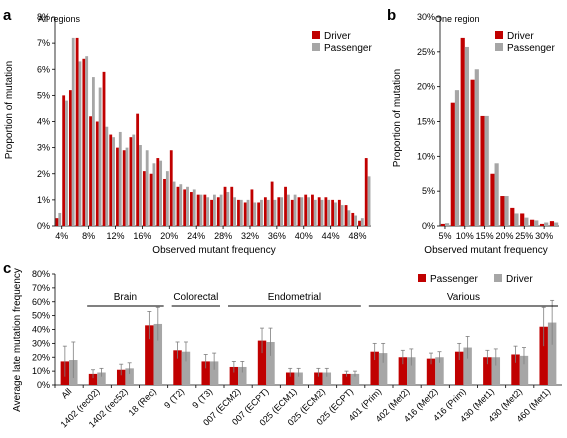 Image resolution: width=567 pixels, height=438 pixels. What do you see at coordinates (43, 95) in the screenshot?
I see `y-tick-label: 5%` at bounding box center [43, 95].